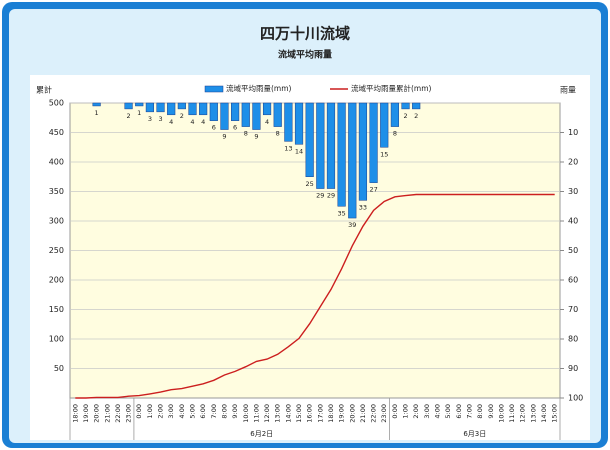 The height and width of the screenshot is (450, 610). What do you see at coordinates (59, 368) in the screenshot?
I see `y-tick-label: 50` at bounding box center [59, 368].